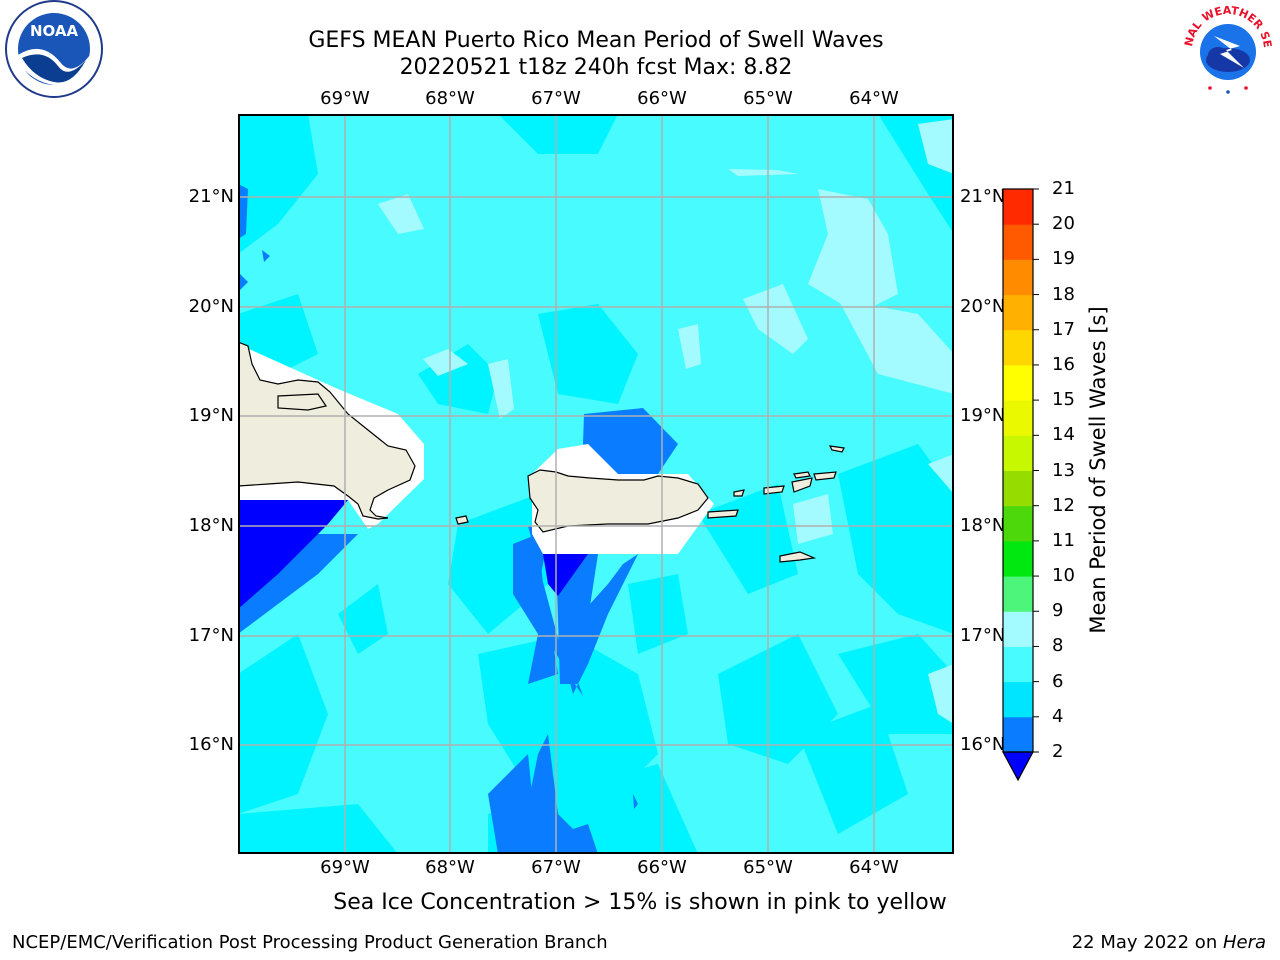 The image size is (1280, 960). Describe the element at coordinates (1058, 681) in the screenshot. I see `colorbar-tick-label: 6` at that location.